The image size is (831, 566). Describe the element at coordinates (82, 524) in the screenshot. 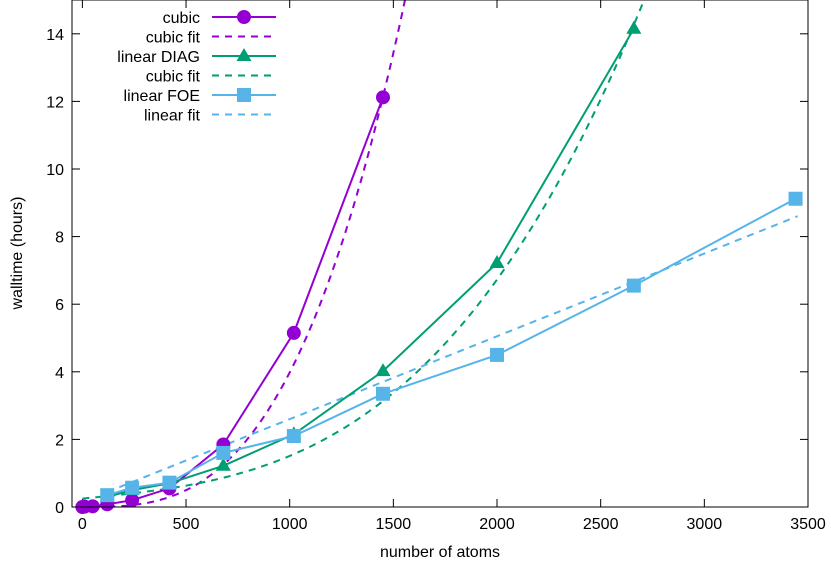

I see `x-tick-label: 0` at that location.